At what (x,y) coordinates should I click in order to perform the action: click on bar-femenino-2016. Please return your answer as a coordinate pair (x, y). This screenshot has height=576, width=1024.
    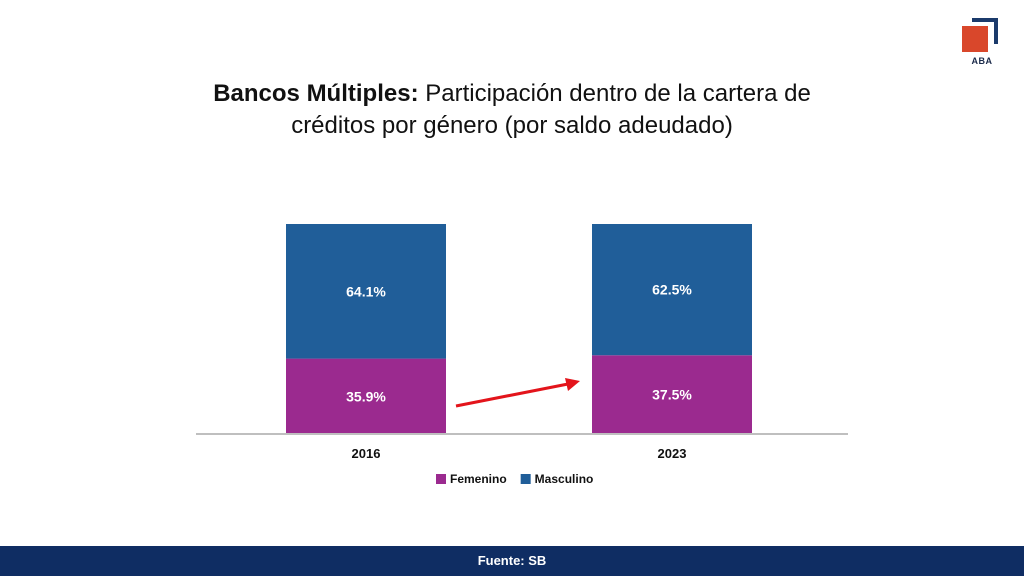
    Looking at the image, I should click on (366, 396).